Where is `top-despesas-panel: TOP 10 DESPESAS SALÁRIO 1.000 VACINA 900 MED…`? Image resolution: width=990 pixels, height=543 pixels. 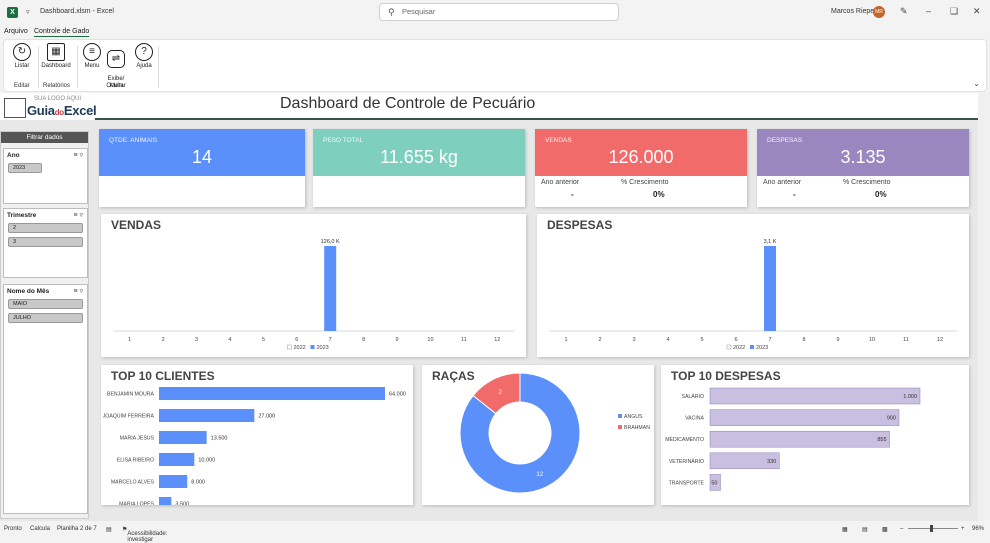 top-despesas-panel: TOP 10 DESPESAS SALÁRIO 1.000 VACINA 900 MED… is located at coordinates (815, 435).